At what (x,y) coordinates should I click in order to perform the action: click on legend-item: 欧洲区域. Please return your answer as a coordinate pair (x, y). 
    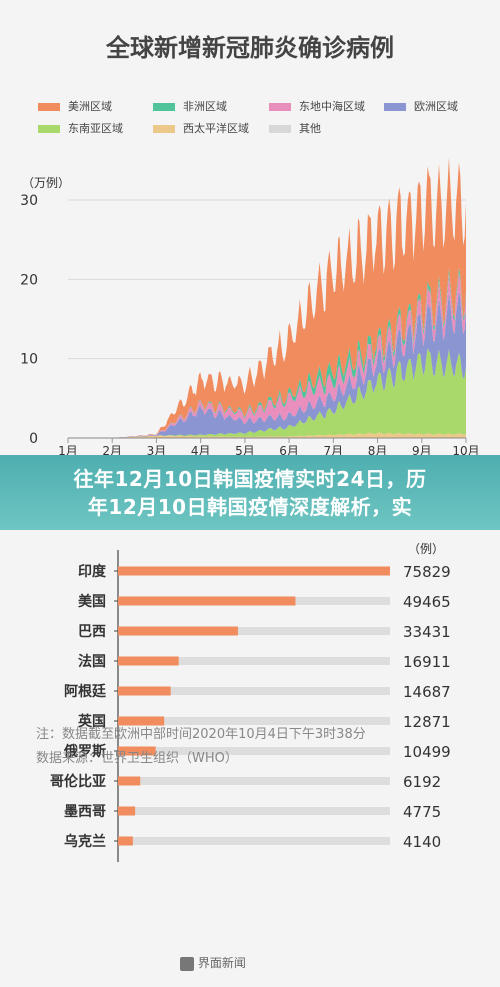
    Looking at the image, I should click on (421, 106).